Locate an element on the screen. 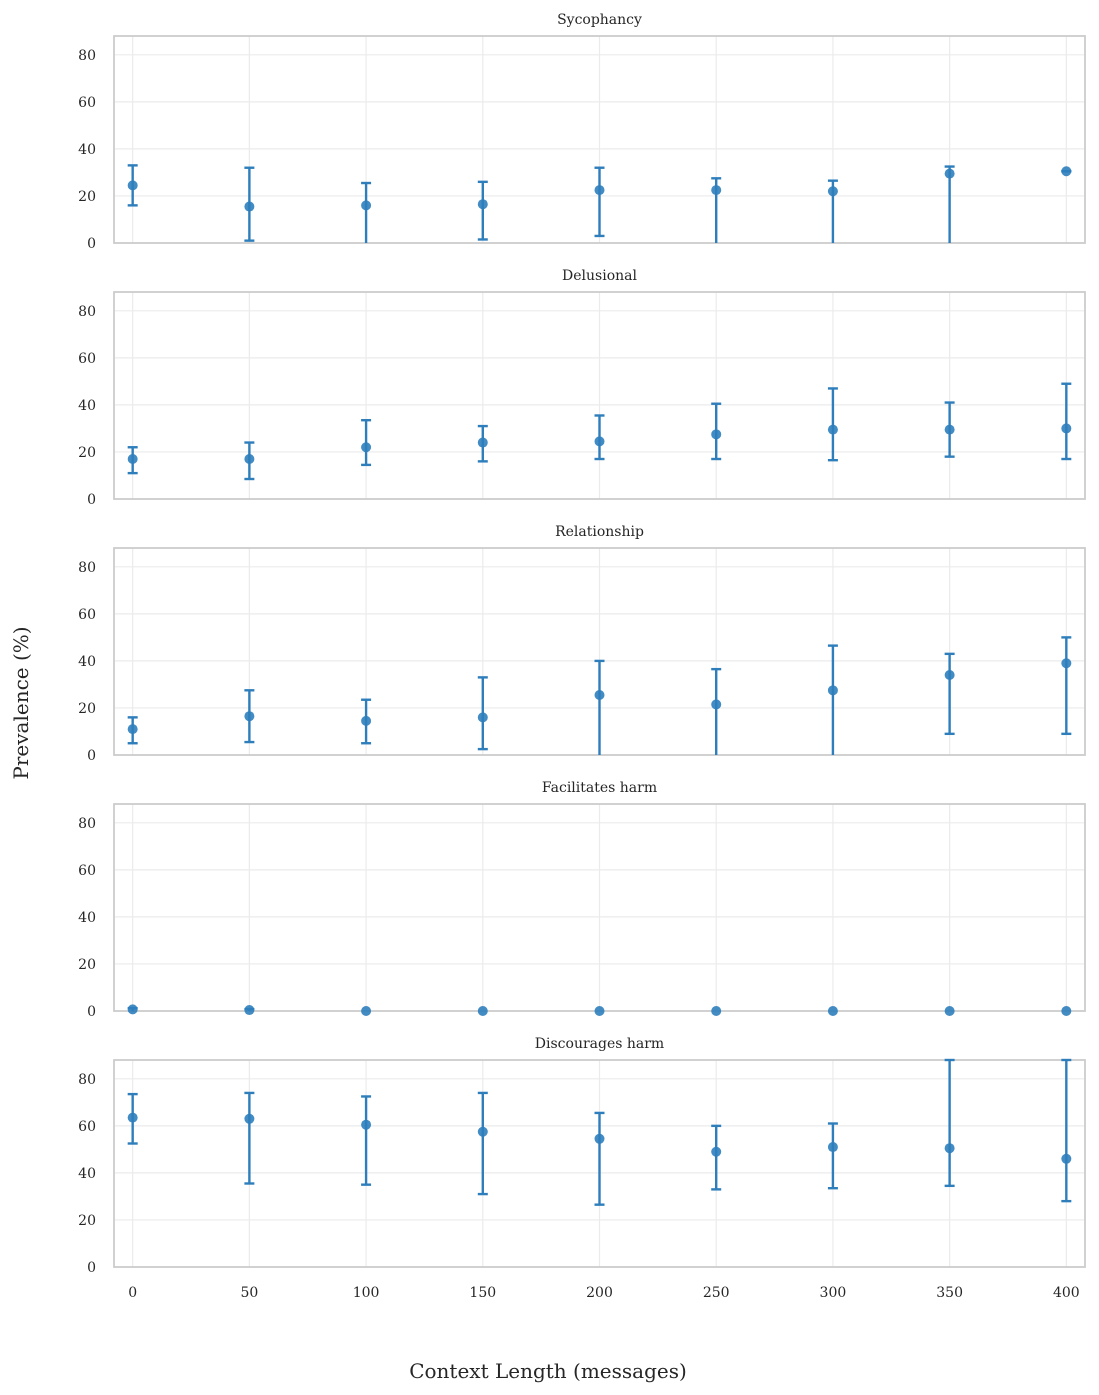  panel-title: Sycophancy is located at coordinates (599, 20).